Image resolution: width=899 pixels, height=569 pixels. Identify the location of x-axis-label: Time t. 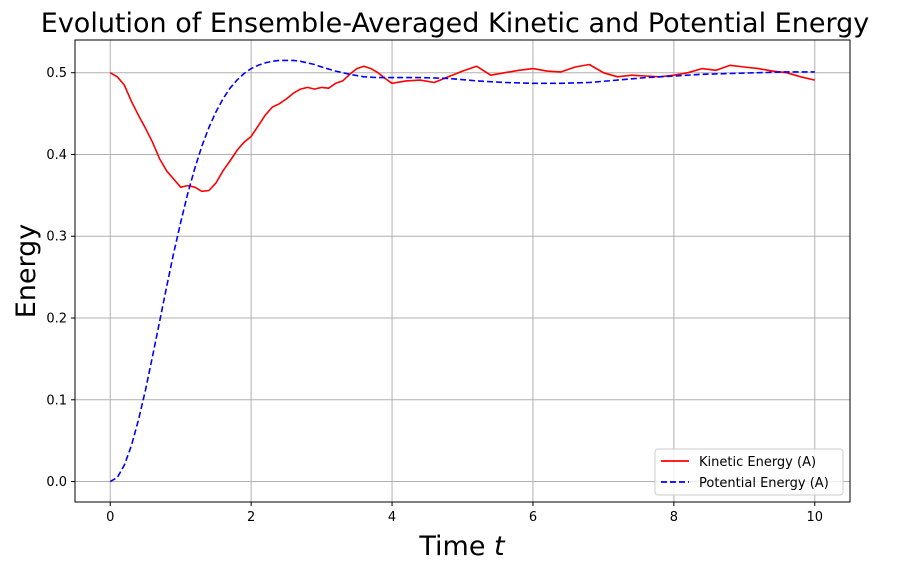
(462, 546).